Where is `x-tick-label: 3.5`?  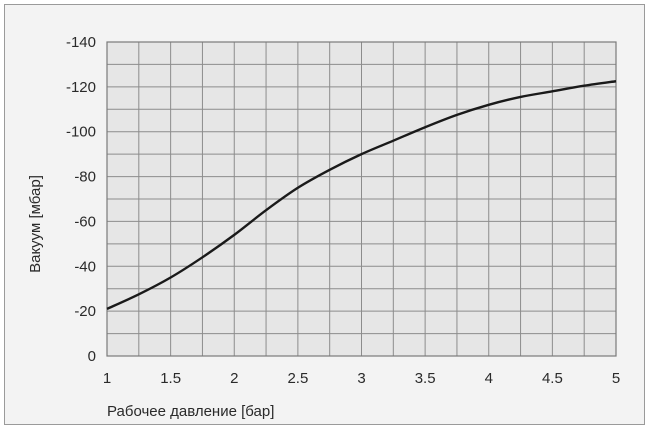 x-tick-label: 3.5 is located at coordinates (425, 378).